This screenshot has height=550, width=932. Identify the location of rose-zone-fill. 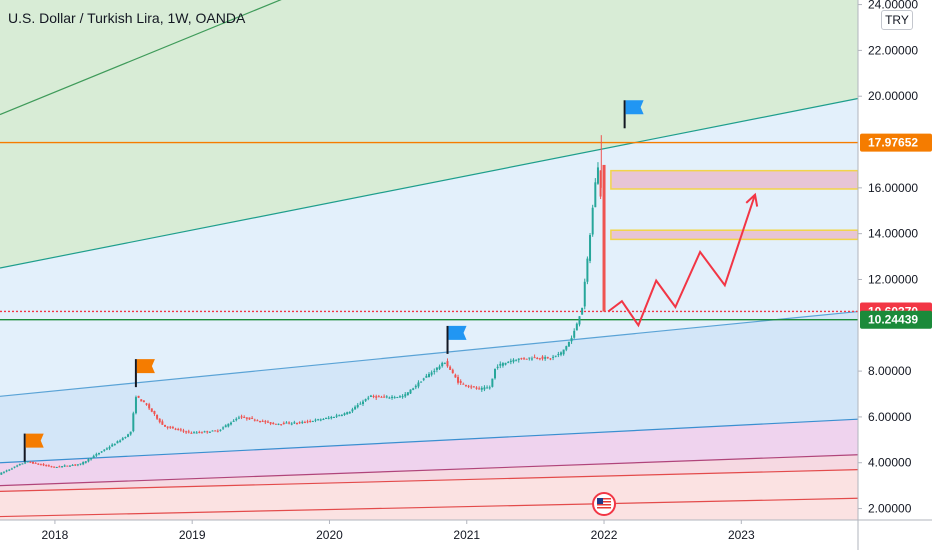
(429, 473).